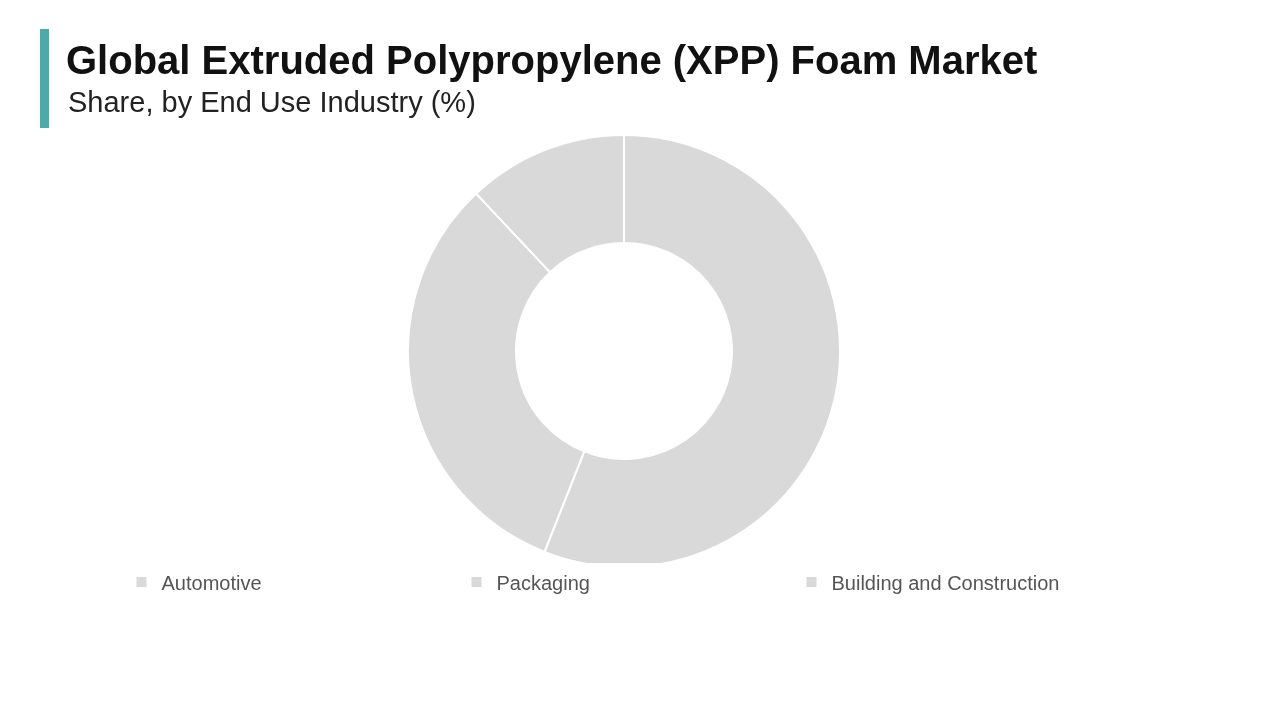 This screenshot has width=1280, height=720. What do you see at coordinates (552, 60) in the screenshot?
I see `chart-title: Global Extruded Polypropylene (XPP) Foam Market` at bounding box center [552, 60].